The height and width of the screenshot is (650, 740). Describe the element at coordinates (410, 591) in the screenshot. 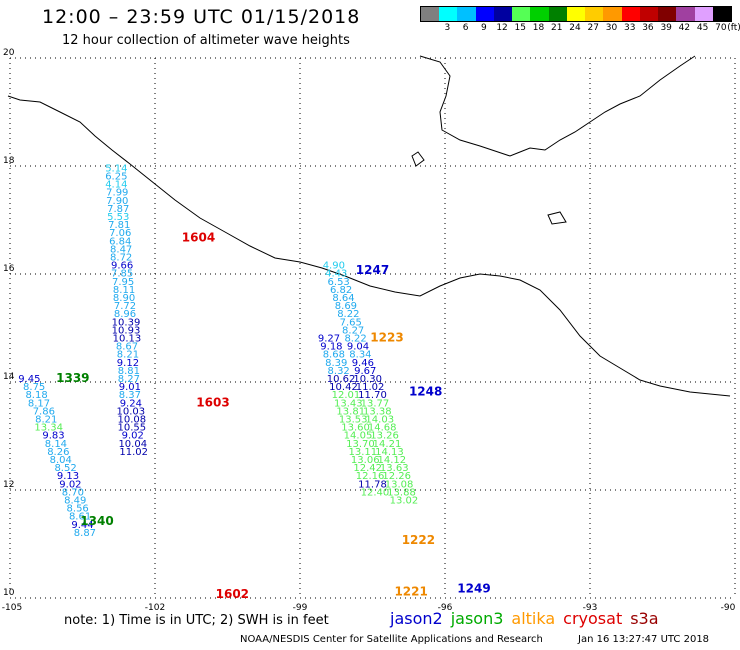

I see `pass-id-label: 1221` at that location.